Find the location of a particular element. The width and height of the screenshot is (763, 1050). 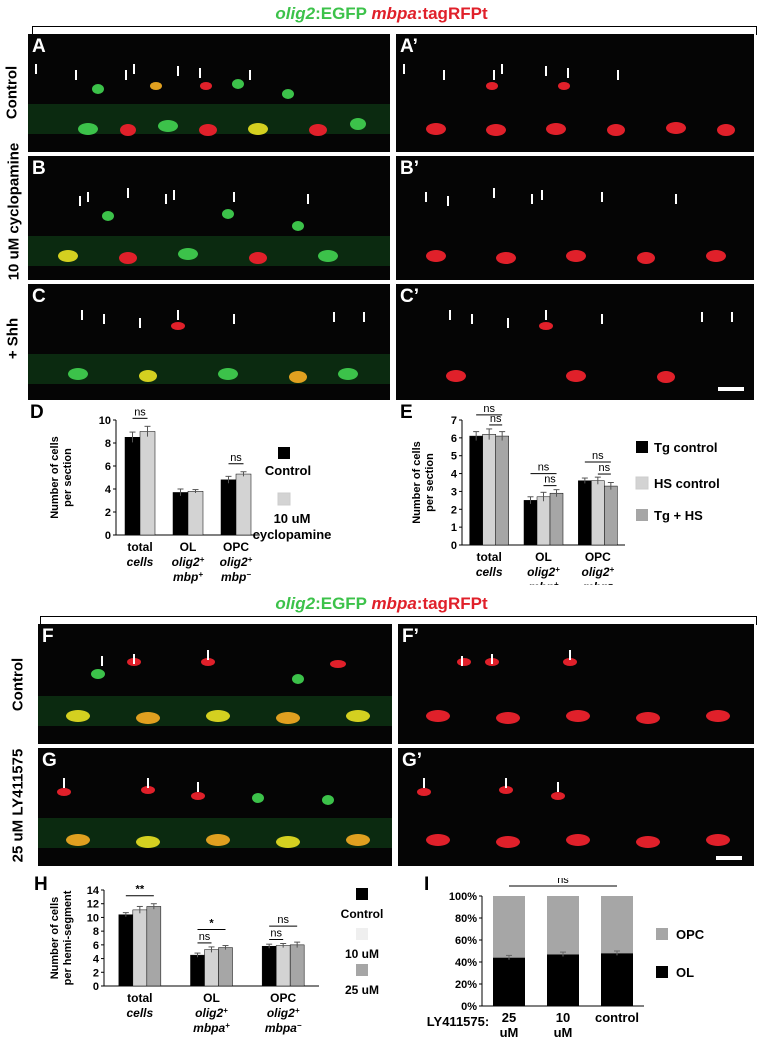

legend-D-control-swatch is located at coordinates (284, 453).